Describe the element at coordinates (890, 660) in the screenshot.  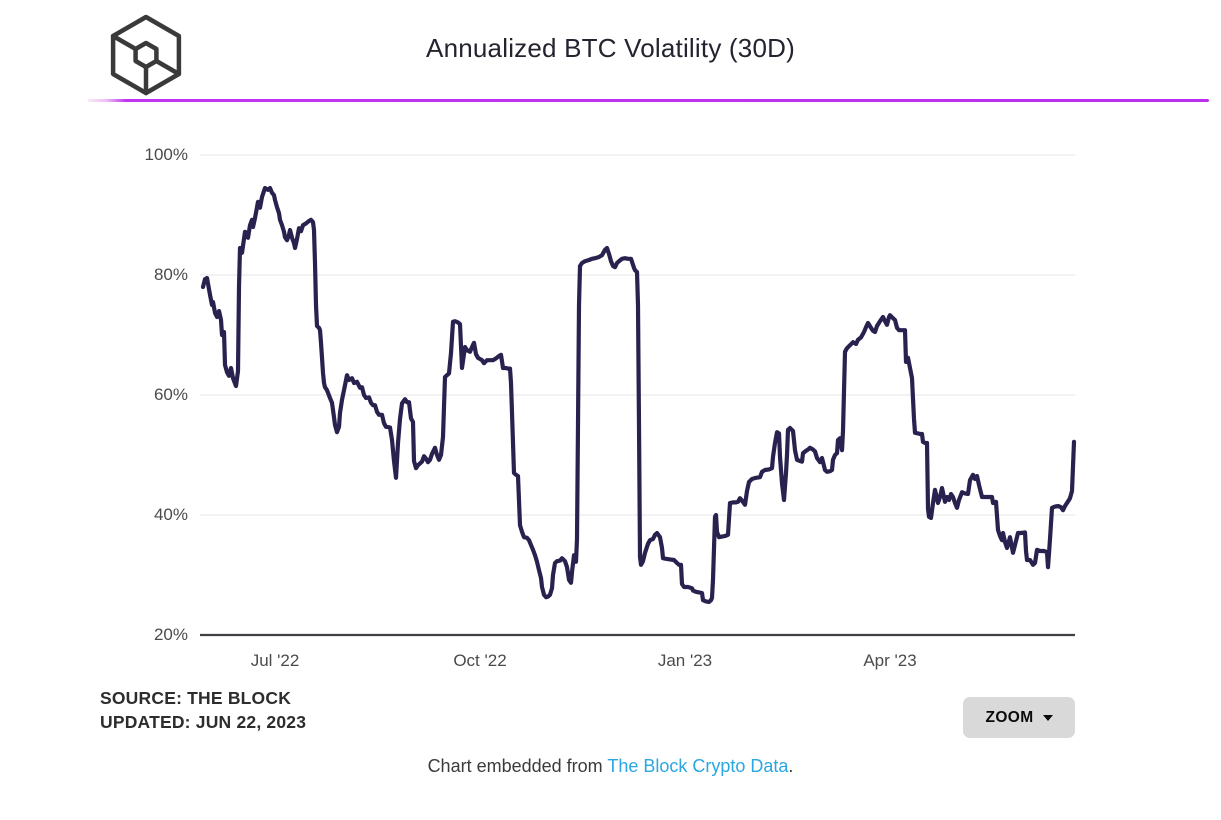
I see `x-tick-label: Apr '23` at that location.